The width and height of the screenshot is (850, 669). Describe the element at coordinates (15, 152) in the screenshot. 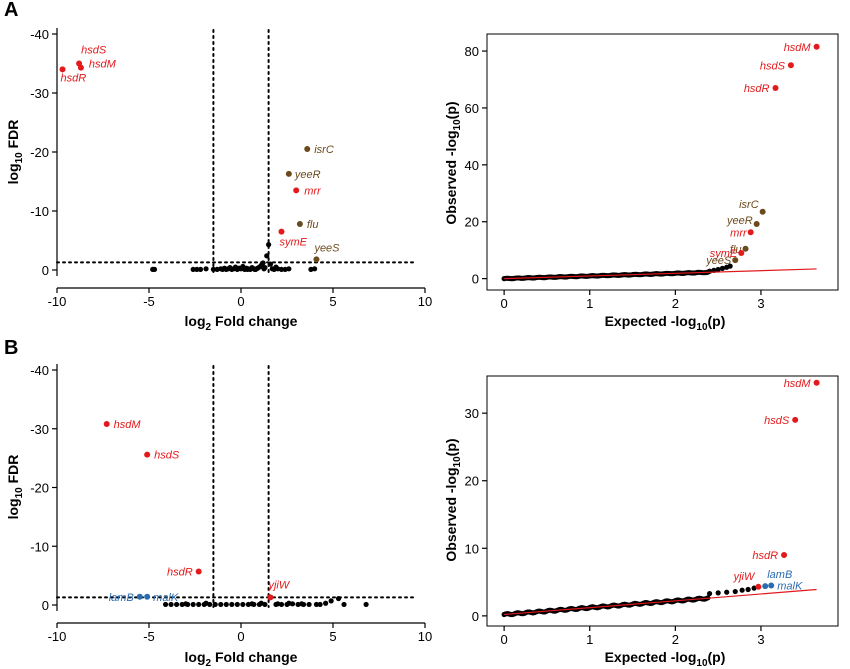

I see `a-volcano-ylabel: log10 FDR` at that location.